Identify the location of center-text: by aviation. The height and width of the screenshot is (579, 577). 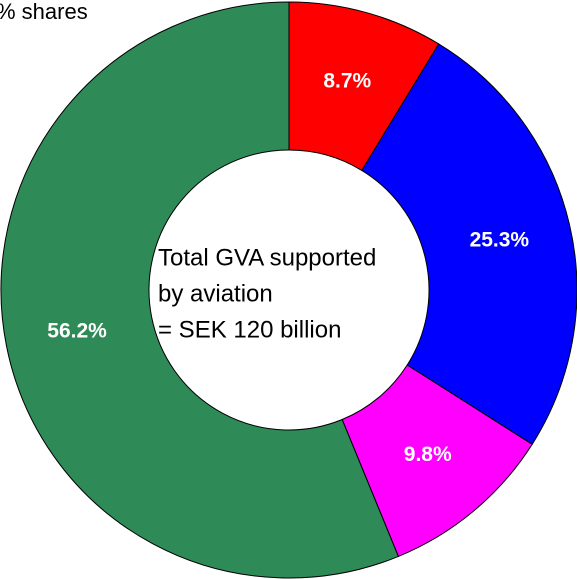
(215, 293).